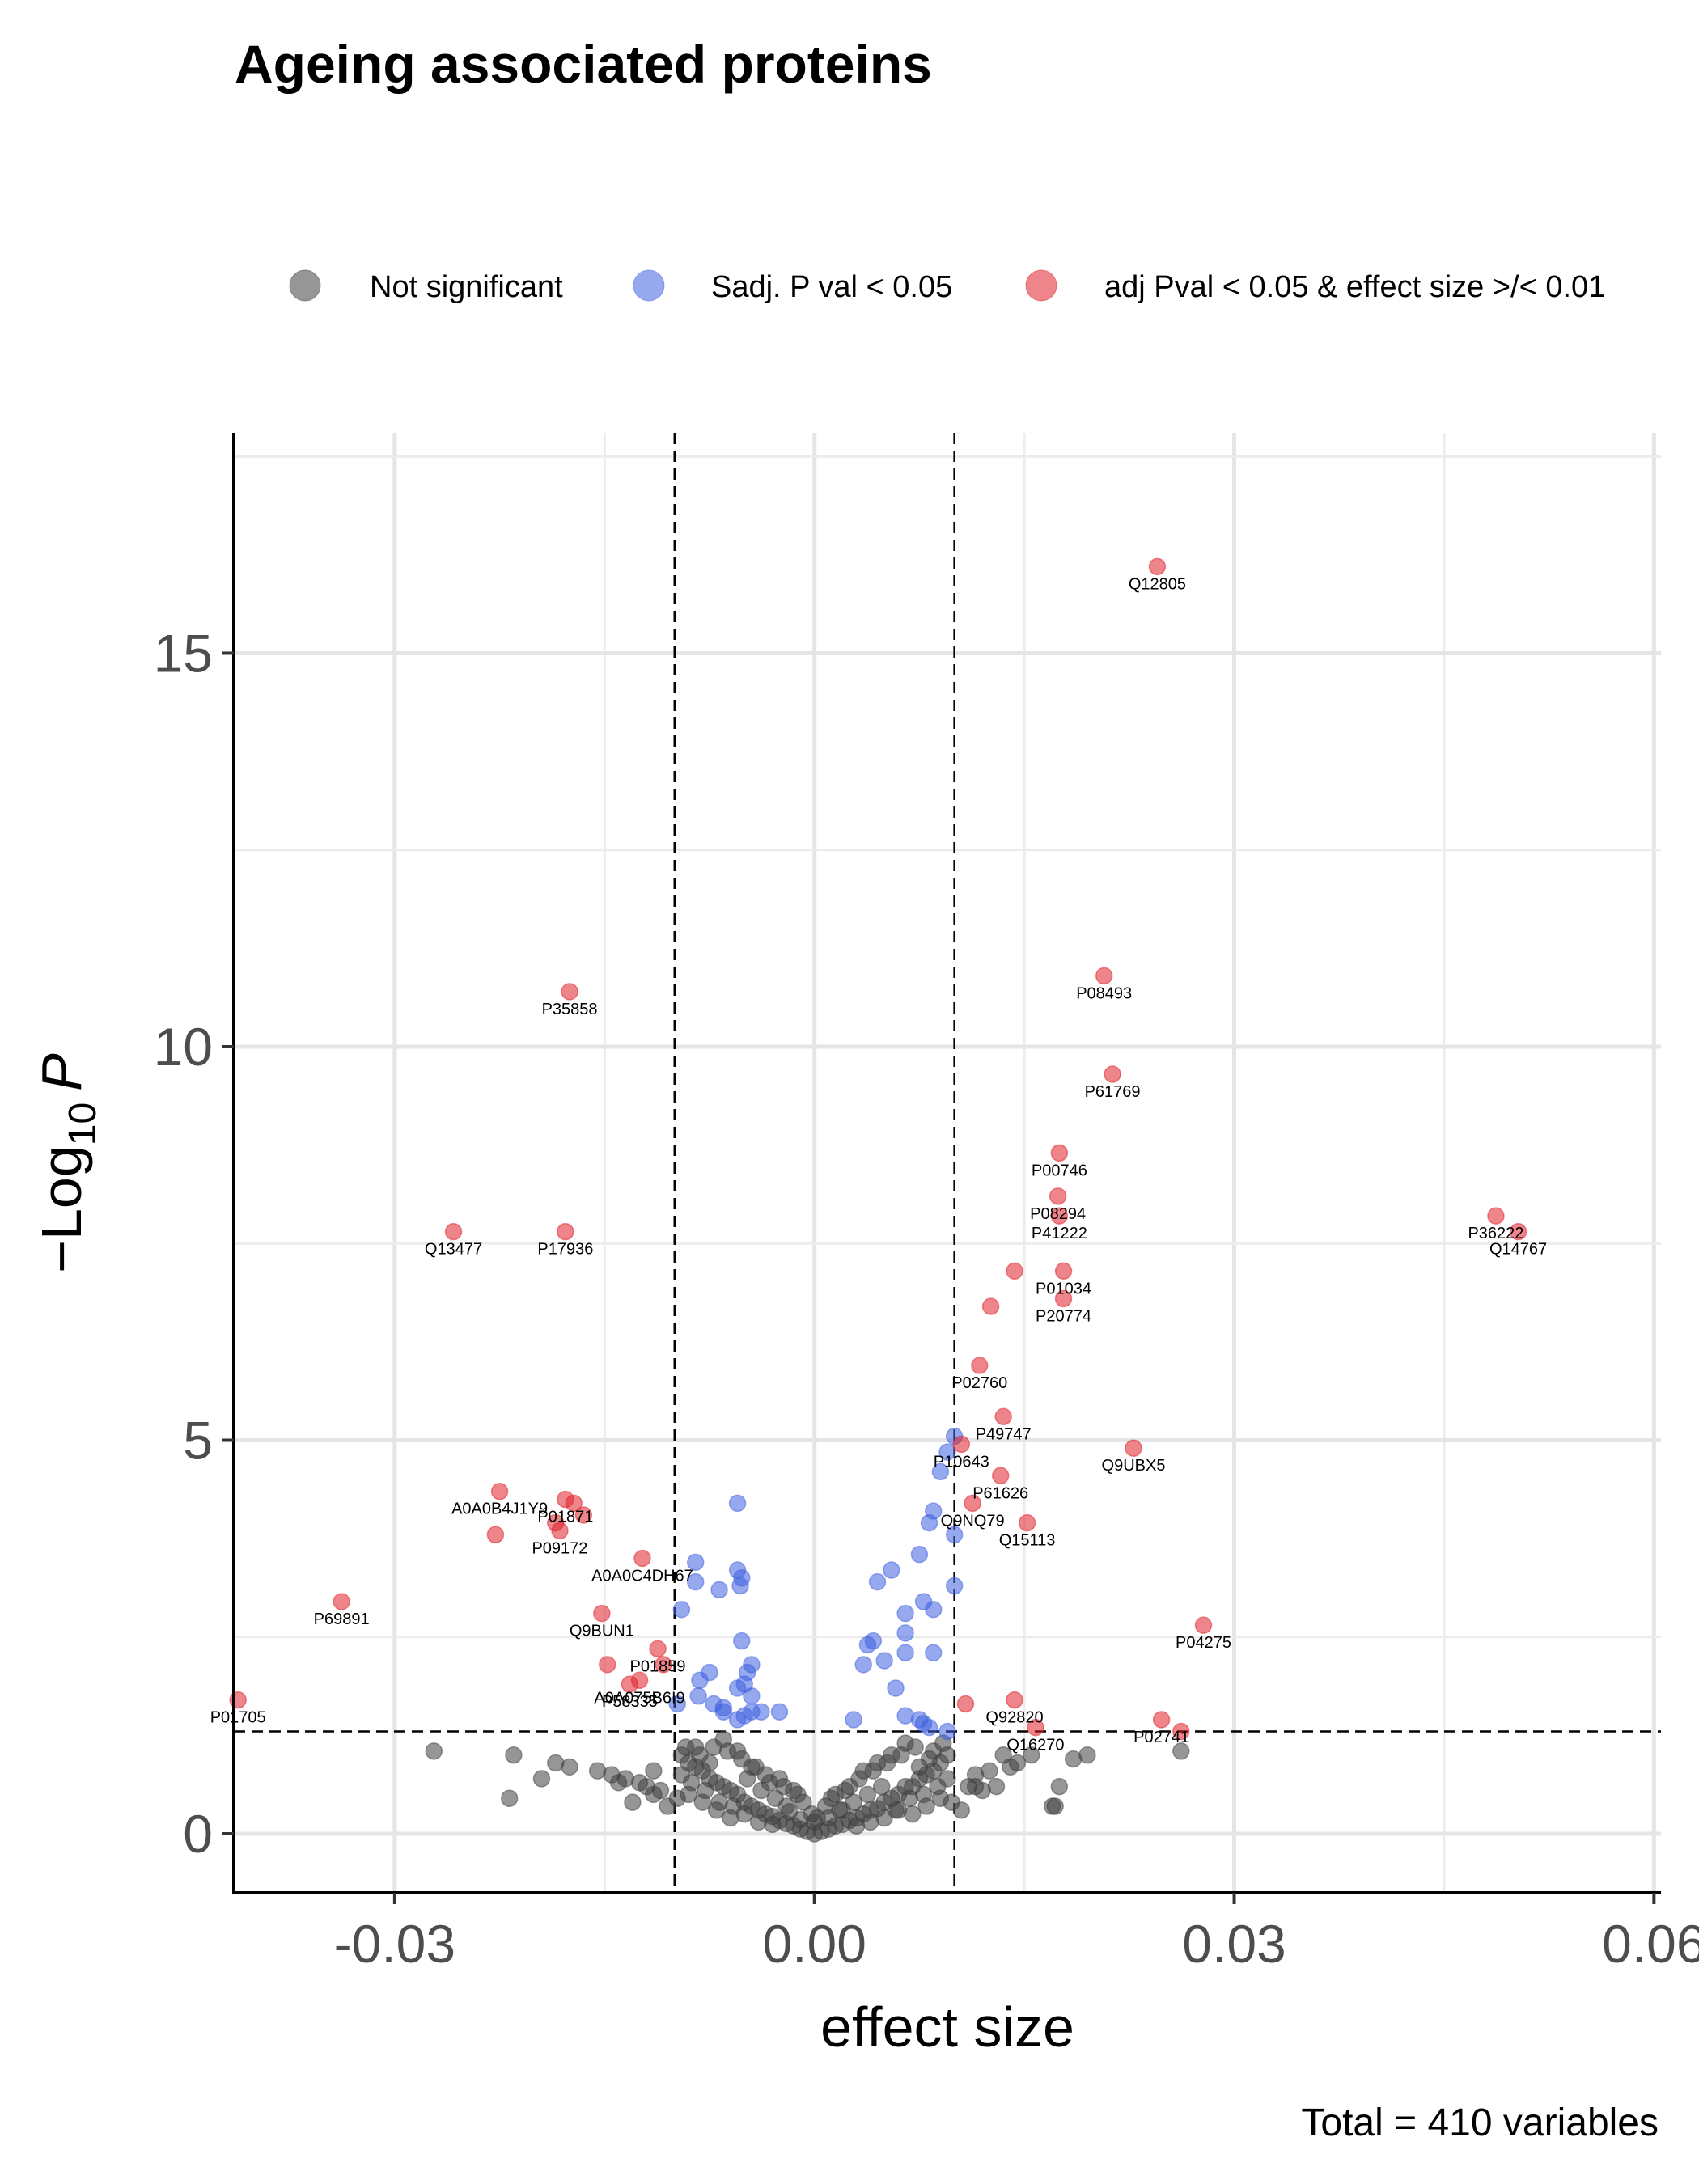 This screenshot has height=2184, width=1699. What do you see at coordinates (1059, 1170) in the screenshot?
I see `point-label: P00746` at bounding box center [1059, 1170].